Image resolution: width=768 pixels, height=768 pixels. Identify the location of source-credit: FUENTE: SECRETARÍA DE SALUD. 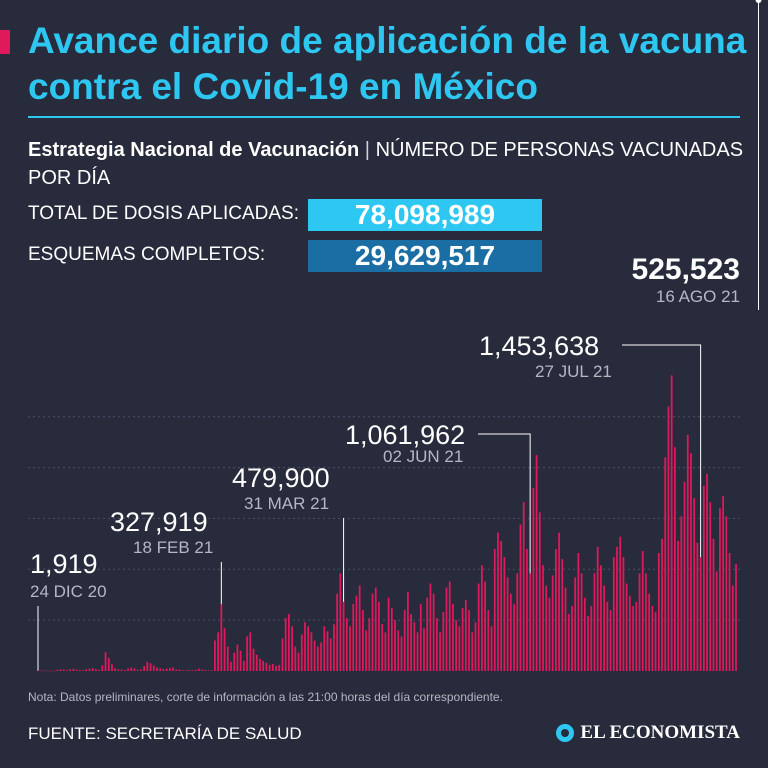
(165, 733).